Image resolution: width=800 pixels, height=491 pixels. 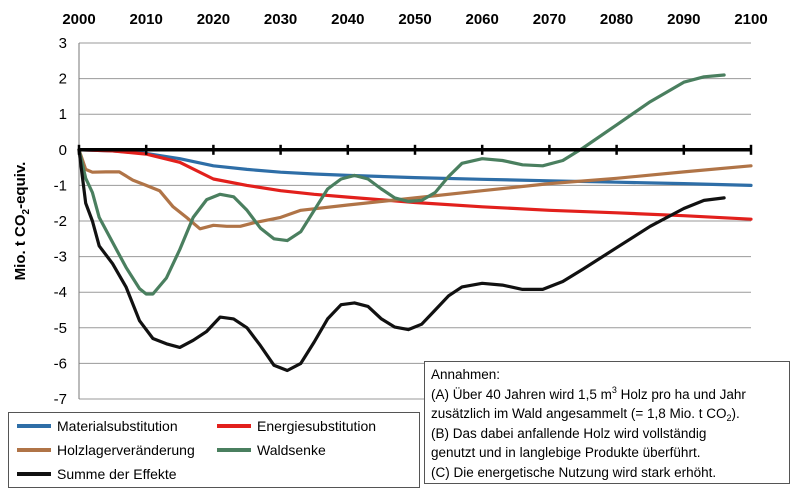 I want to click on y-tick-label: 0, so click(x=63, y=150).